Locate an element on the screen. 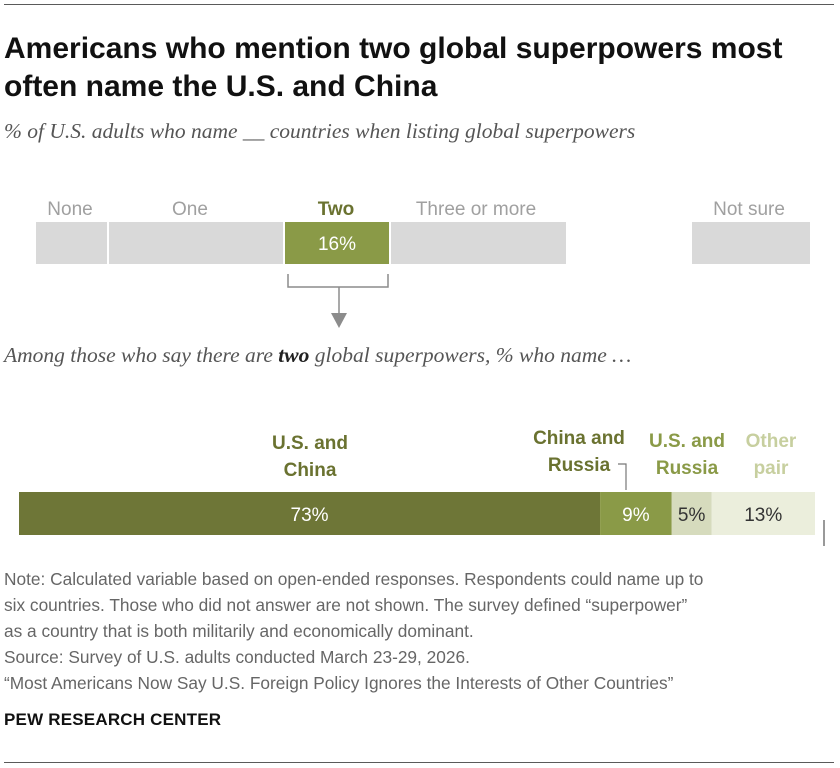  bar-segment-china-and-russia is located at coordinates (636, 513).